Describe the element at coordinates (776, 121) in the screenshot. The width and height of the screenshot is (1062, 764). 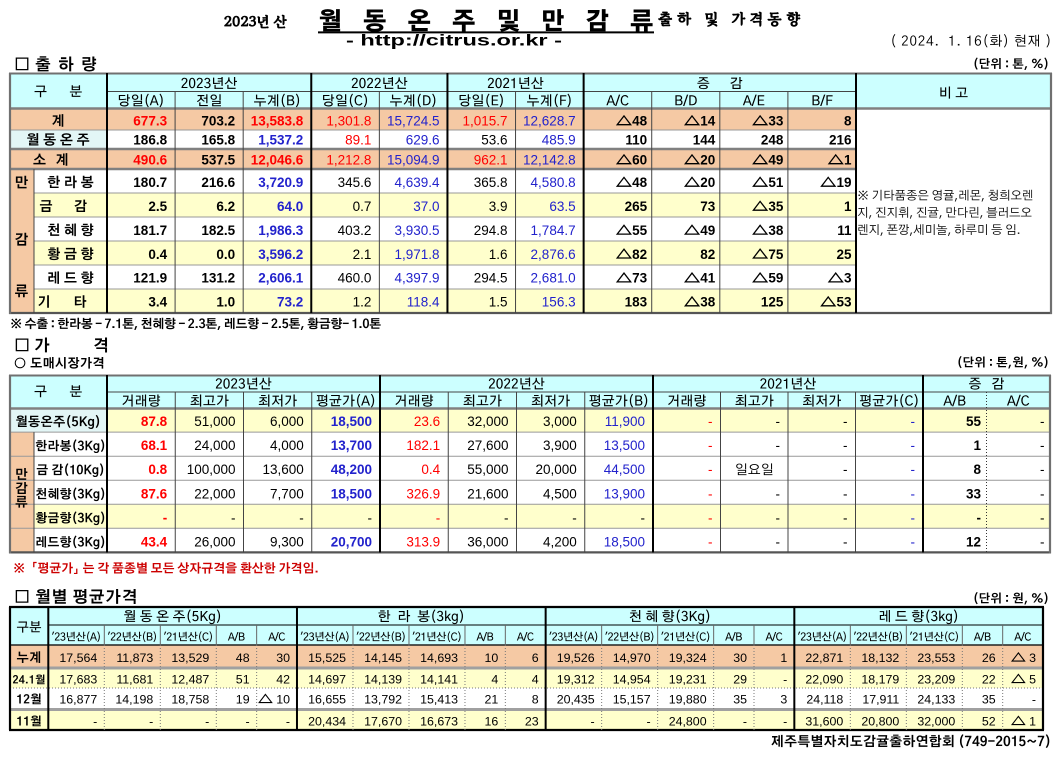
I see `svg-text: 33` at that location.